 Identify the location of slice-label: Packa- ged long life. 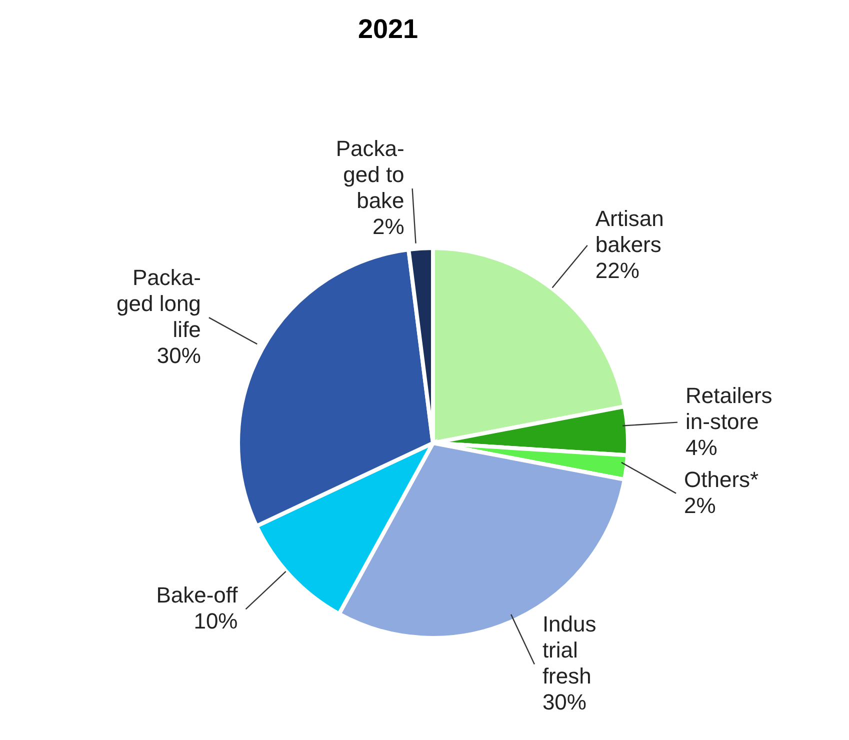
(158, 303).